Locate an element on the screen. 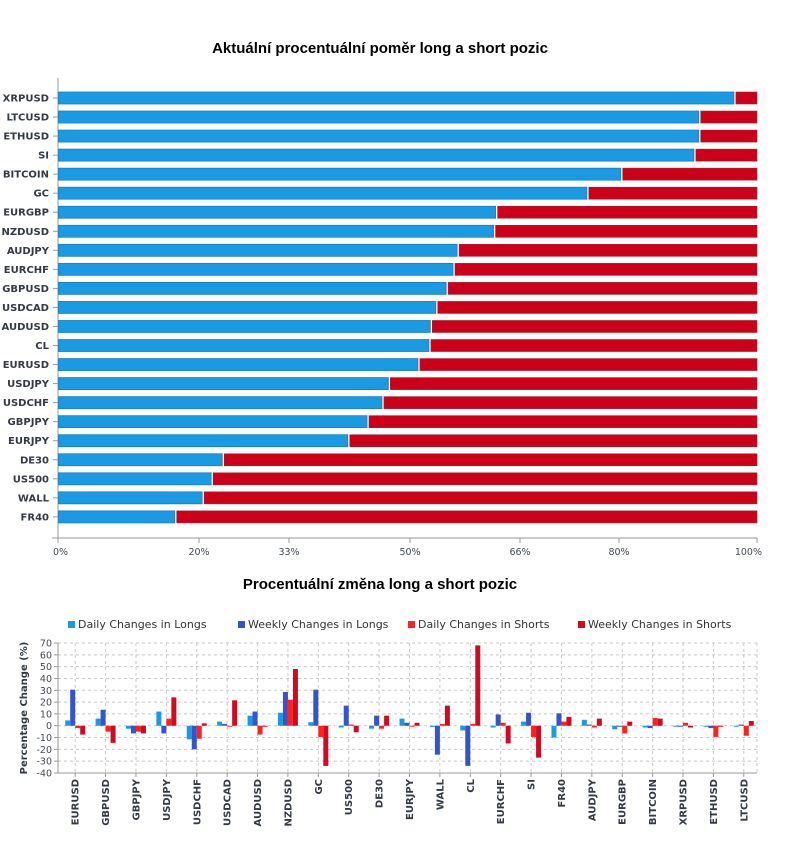 The width and height of the screenshot is (800, 850). x-tick-label: 100% is located at coordinates (748, 552).